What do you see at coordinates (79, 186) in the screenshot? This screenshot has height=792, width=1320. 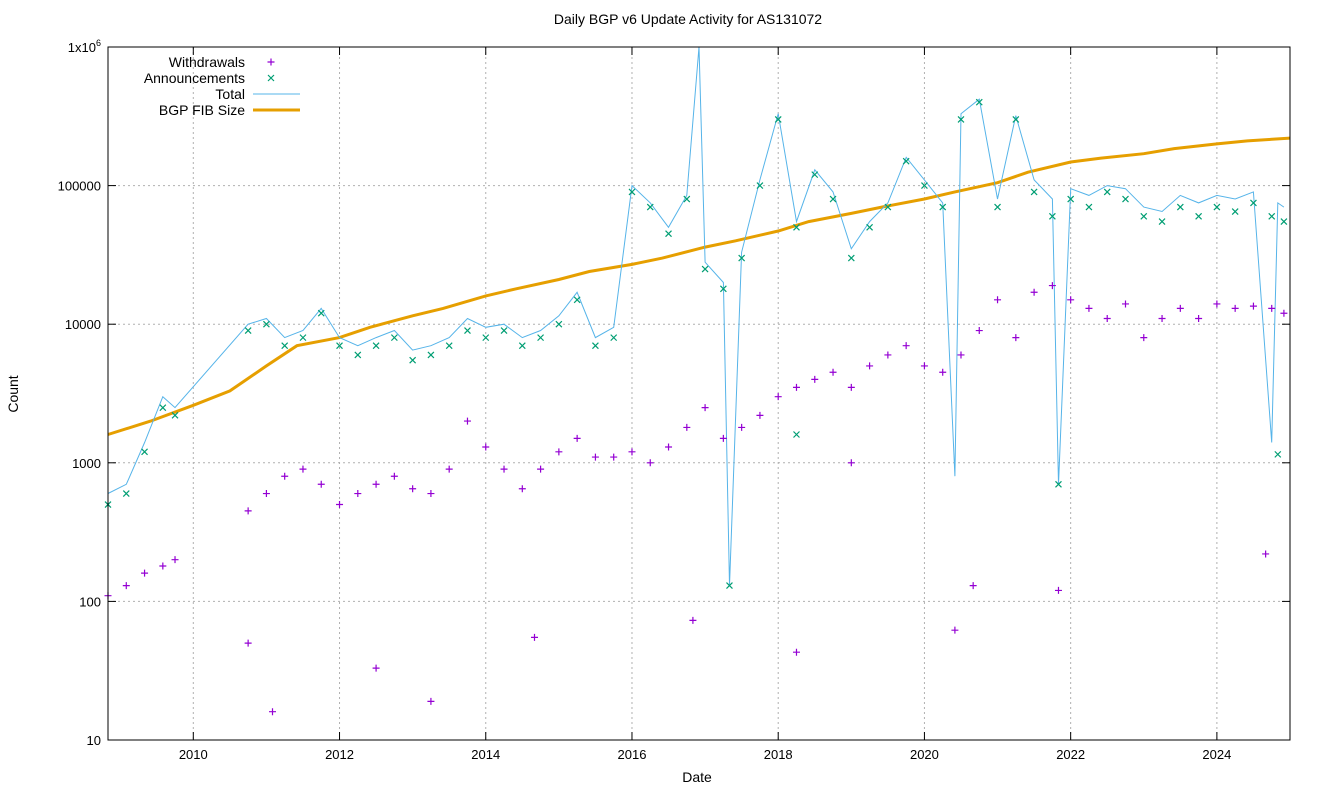 I see `y-tick-label: 100000` at bounding box center [79, 186].